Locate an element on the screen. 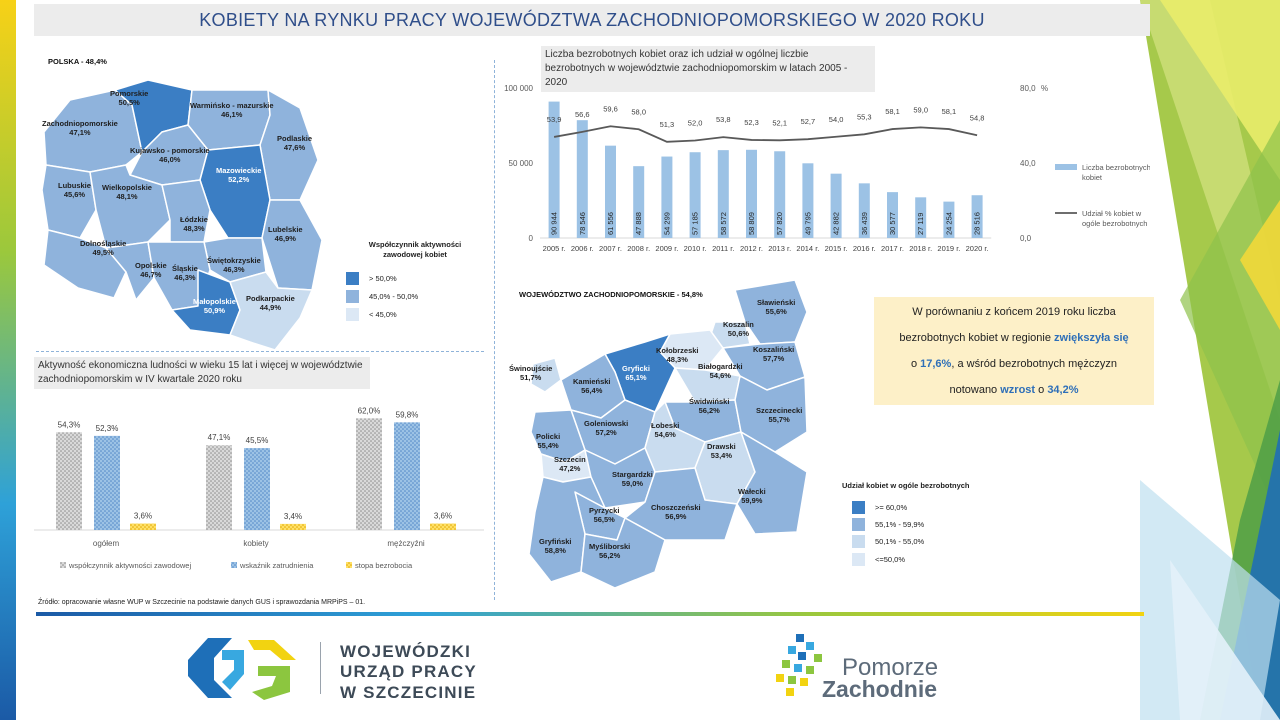 This screenshot has height=720, width=1280. activity-legend-label: współczynnik aktywności zawodowej is located at coordinates (129, 565).